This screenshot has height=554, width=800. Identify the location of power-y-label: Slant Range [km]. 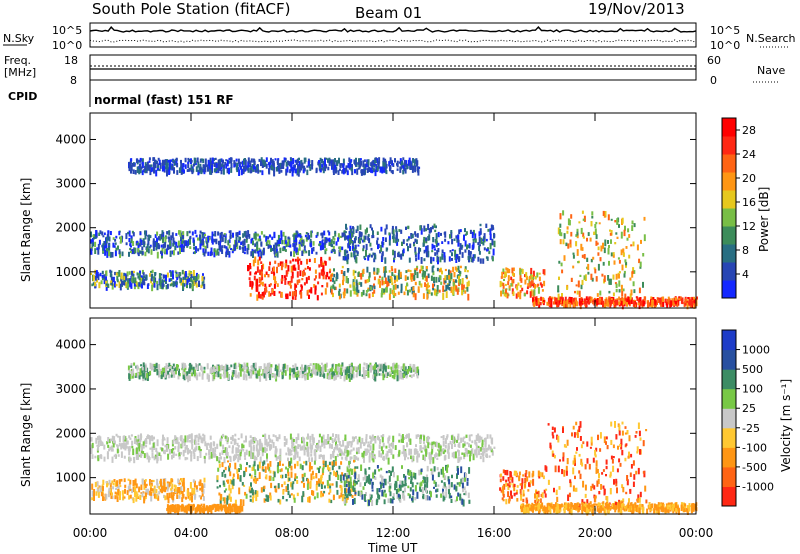
(26, 230).